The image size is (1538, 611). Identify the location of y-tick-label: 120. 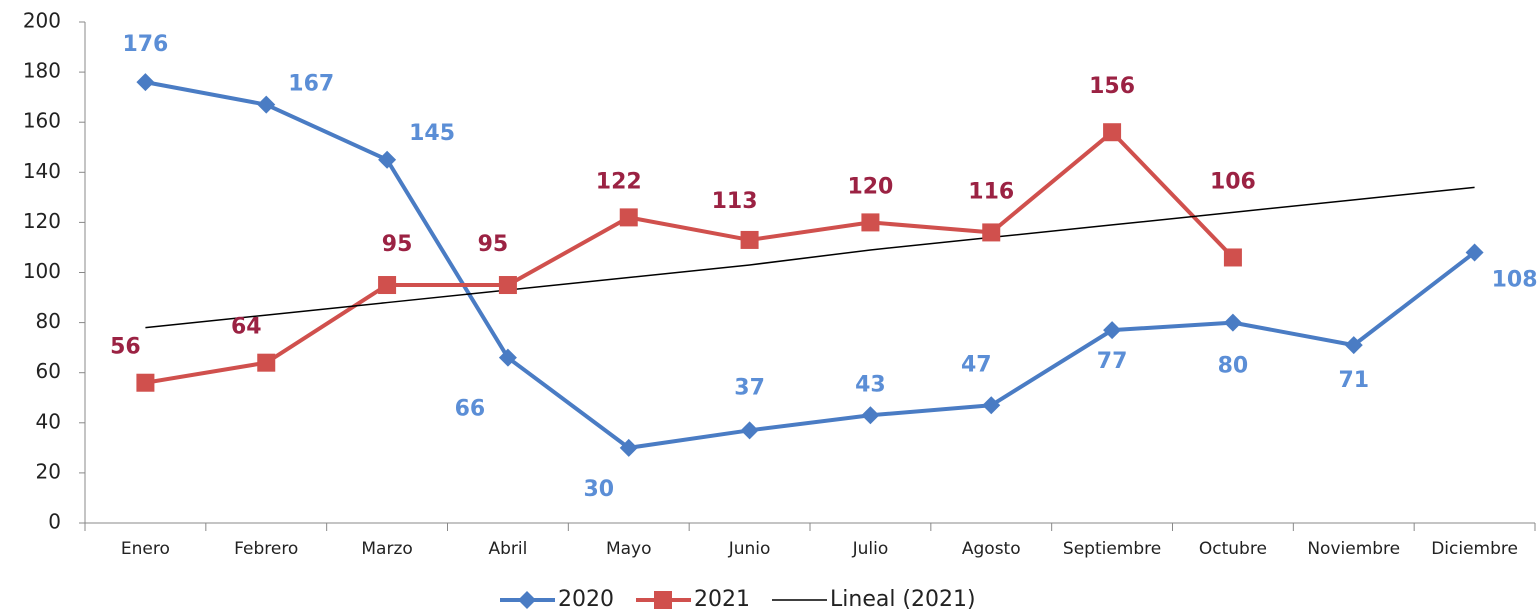
(42, 221).